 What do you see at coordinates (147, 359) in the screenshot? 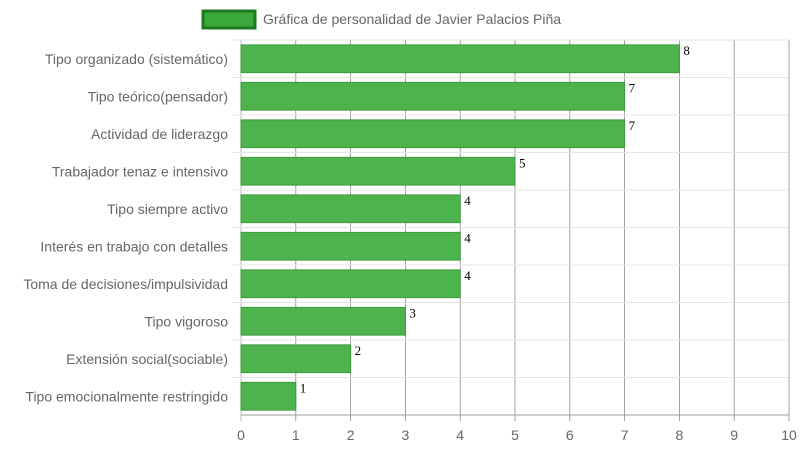
I see `category-label: Extensión social(sociable)` at bounding box center [147, 359].